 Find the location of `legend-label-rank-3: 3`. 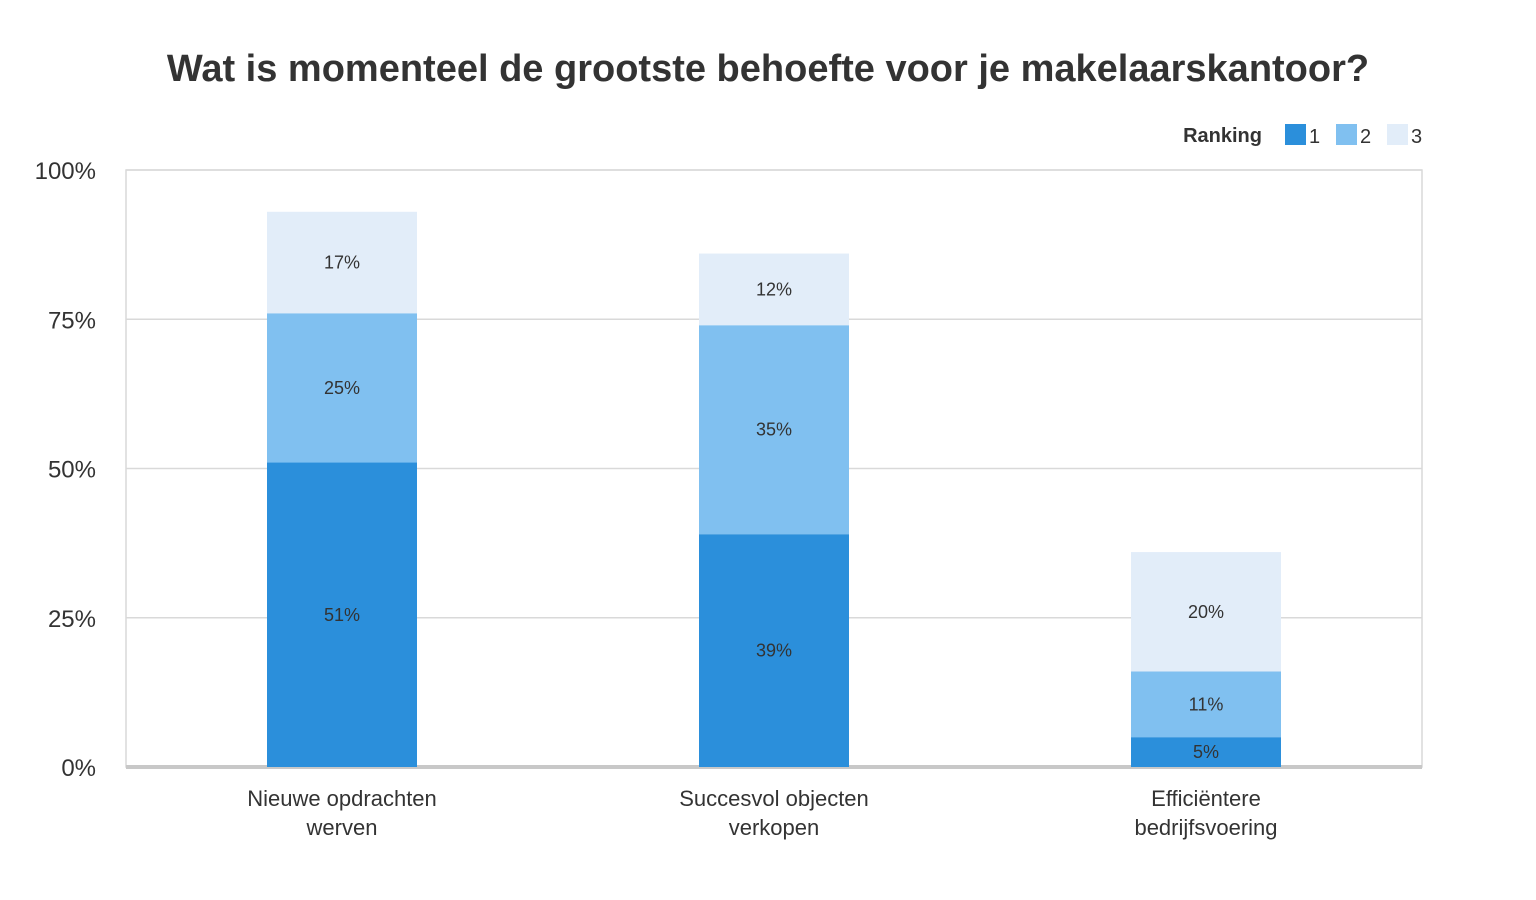

legend-label-rank-3: 3 is located at coordinates (1416, 137).